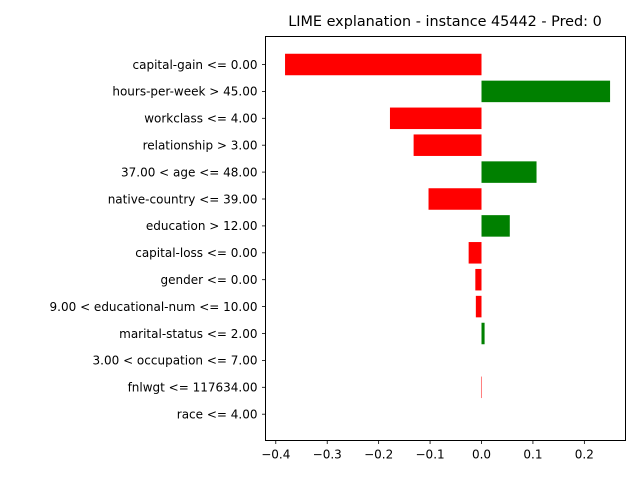  What do you see at coordinates (193, 388) in the screenshot?
I see `y-tick-label: fnlwgt <= 117634.00` at bounding box center [193, 388].